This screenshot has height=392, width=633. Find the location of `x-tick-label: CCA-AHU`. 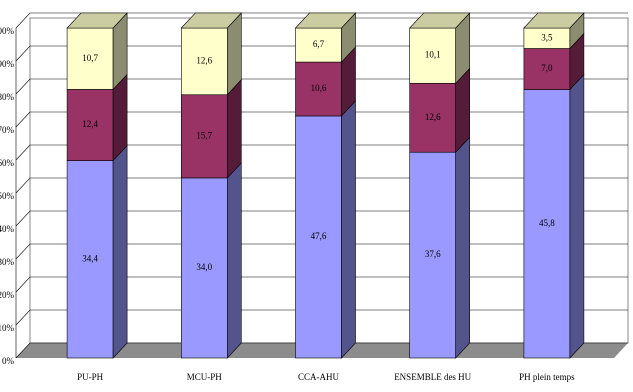

x-tick-label: CCA-AHU is located at coordinates (319, 377).